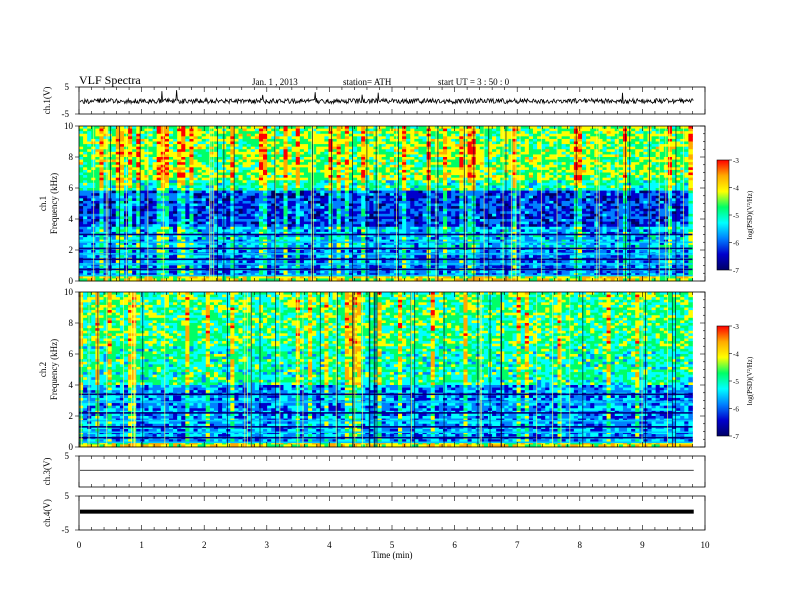  What do you see at coordinates (71, 447) in the screenshot?
I see `ch2-spectrogram-ytick-label: 0` at bounding box center [71, 447].